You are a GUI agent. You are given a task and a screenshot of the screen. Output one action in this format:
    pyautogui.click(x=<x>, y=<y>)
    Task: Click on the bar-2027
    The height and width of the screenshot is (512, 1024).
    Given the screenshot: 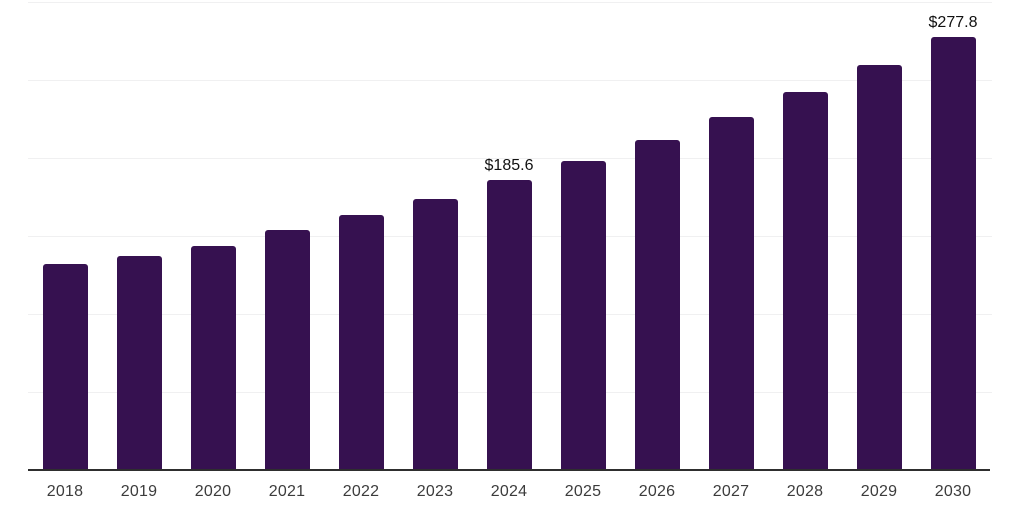 What is the action you would take?
    pyautogui.click(x=731, y=293)
    